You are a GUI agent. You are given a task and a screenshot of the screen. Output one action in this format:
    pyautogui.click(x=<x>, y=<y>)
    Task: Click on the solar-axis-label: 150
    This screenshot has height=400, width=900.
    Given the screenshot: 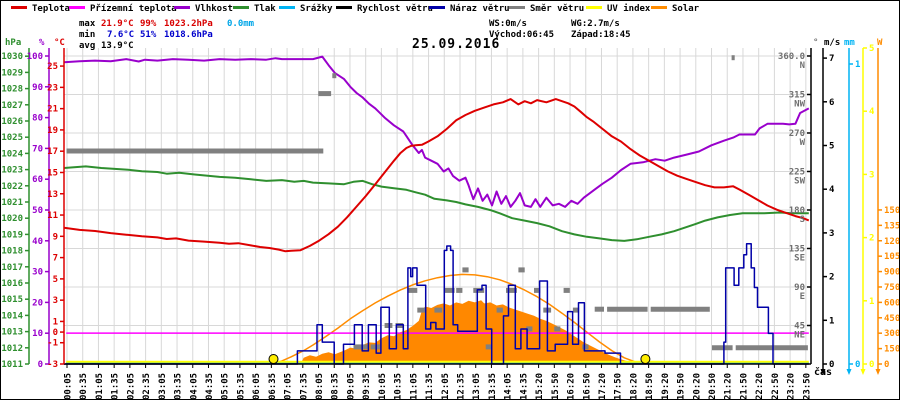 What is the action you would take?
    pyautogui.click(x=892, y=350)
    